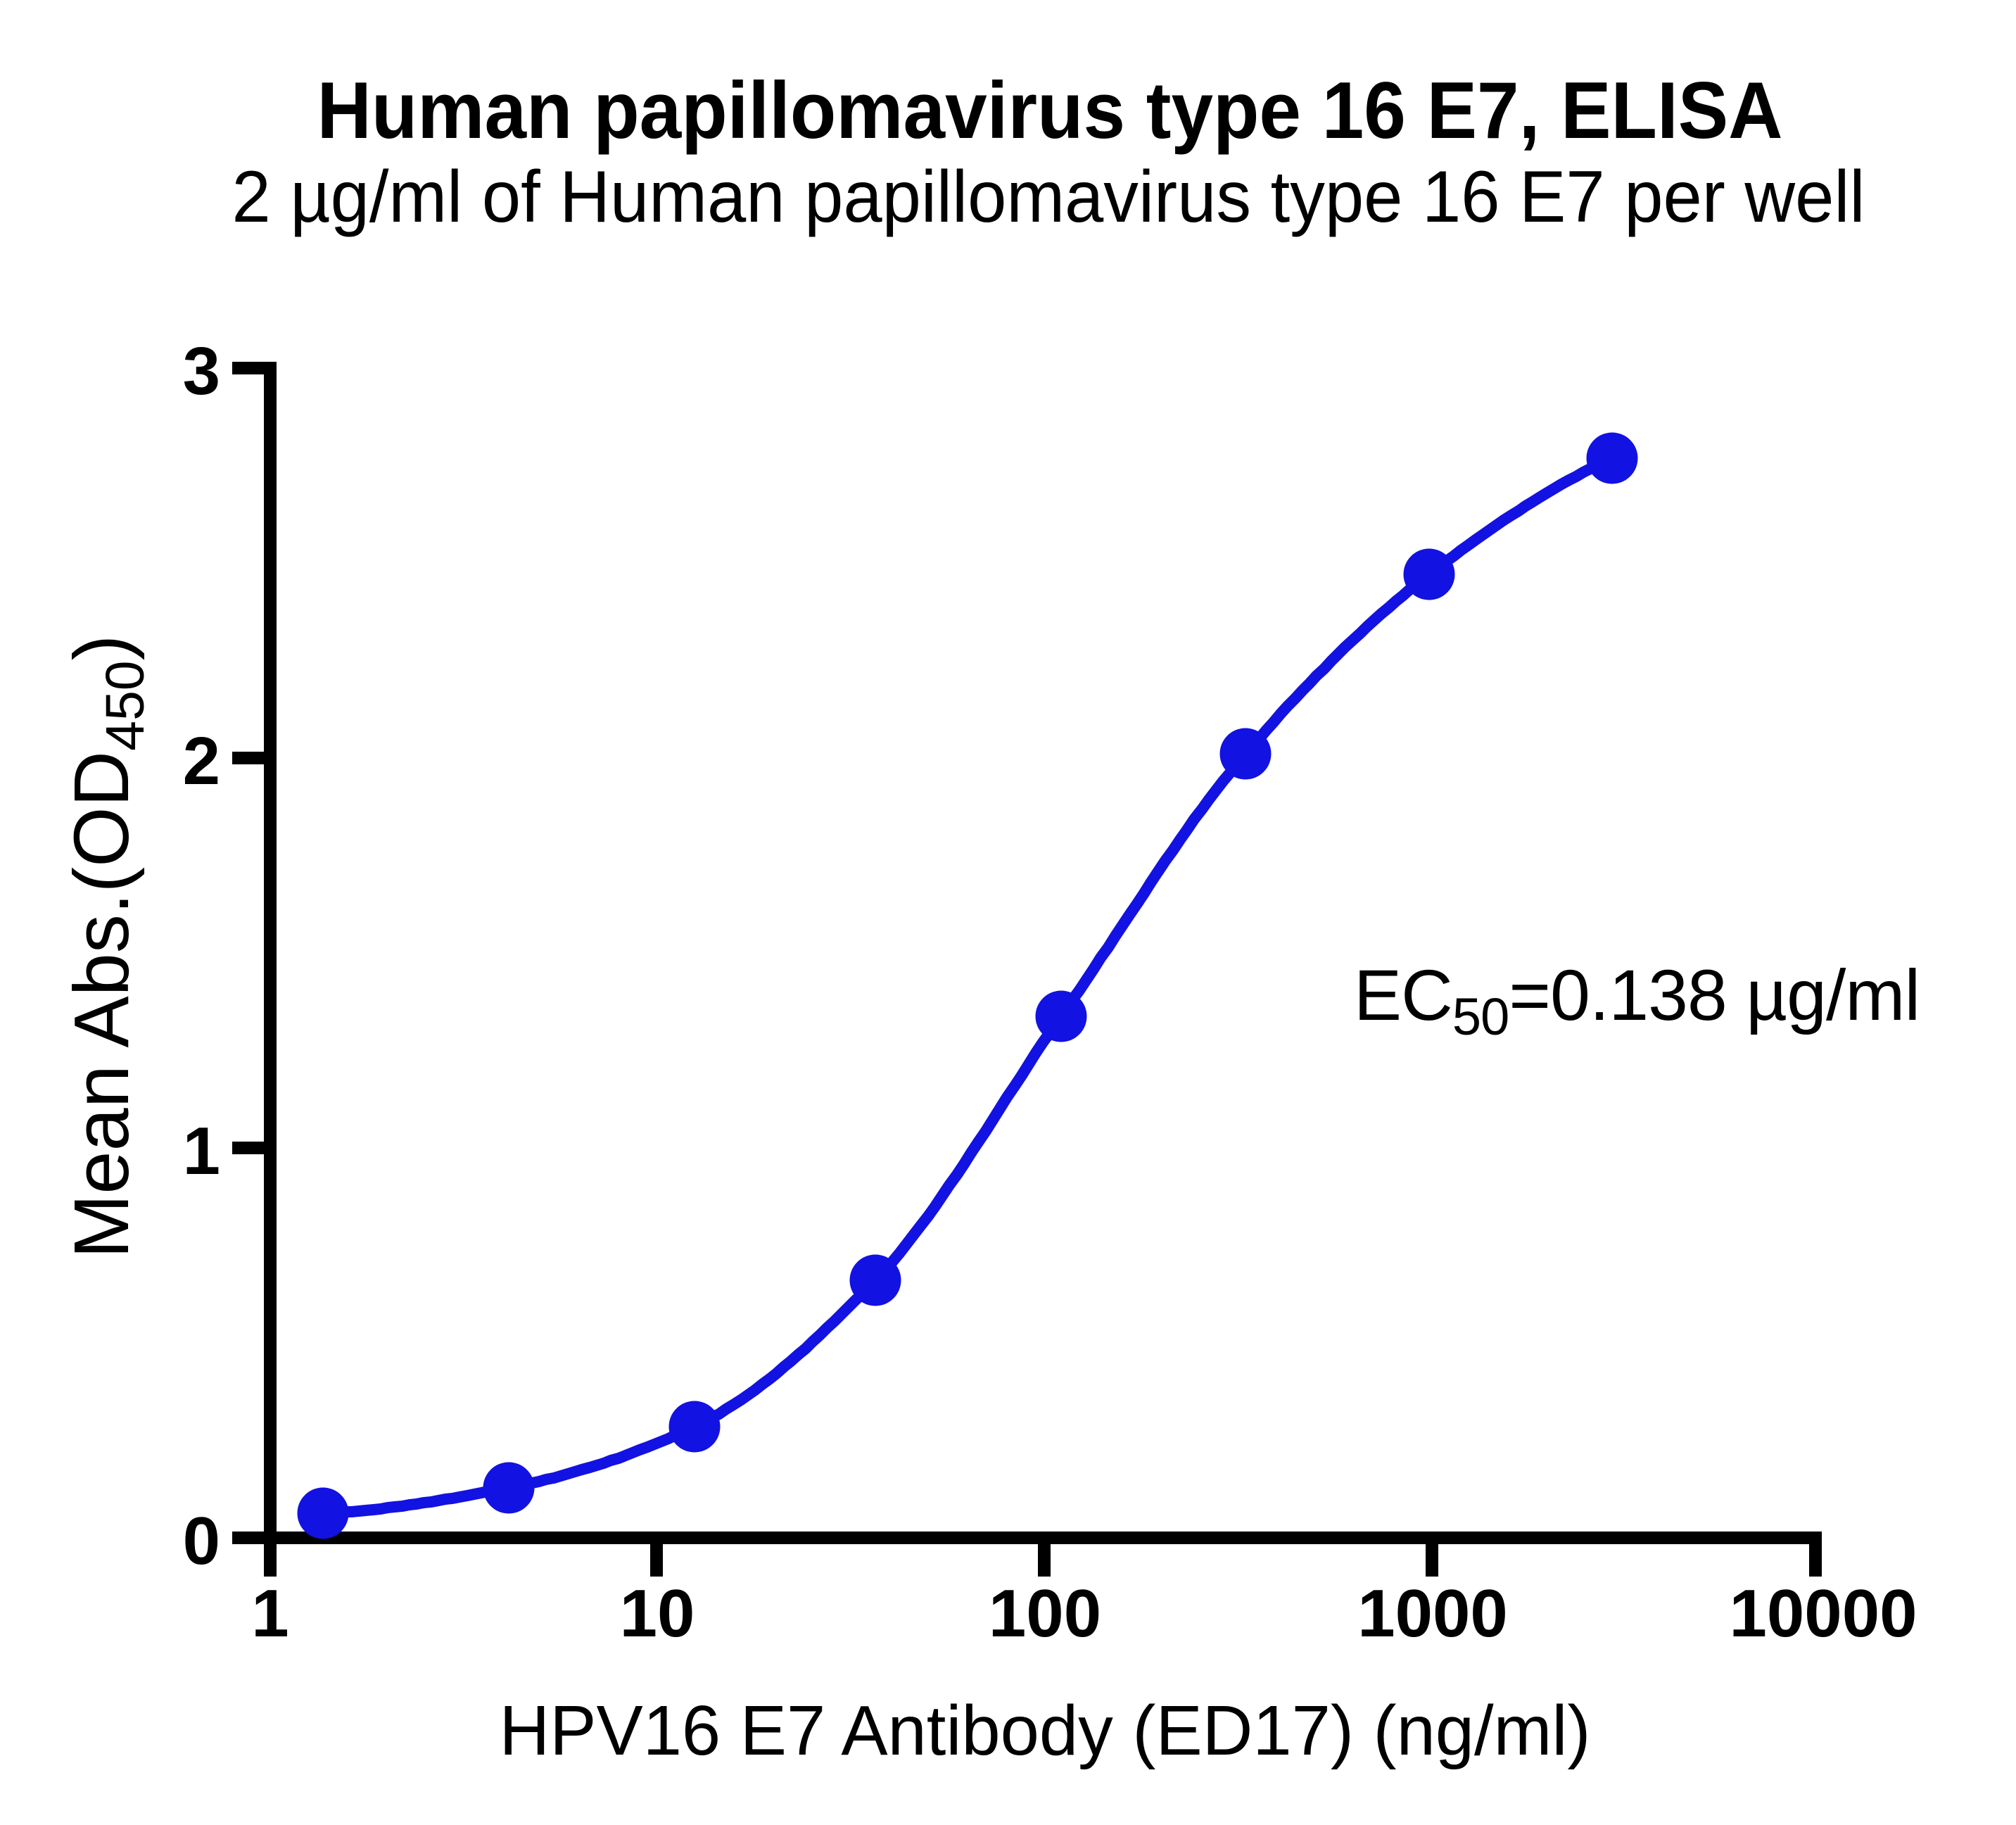 The height and width of the screenshot is (1825, 2016). What do you see at coordinates (1045, 1731) in the screenshot?
I see `svg-text:HPV16 E7 Antibody (ED17) (ng/m: HPV16 E7 Antibody (ED17) (ng/ml)` at bounding box center [1045, 1731].